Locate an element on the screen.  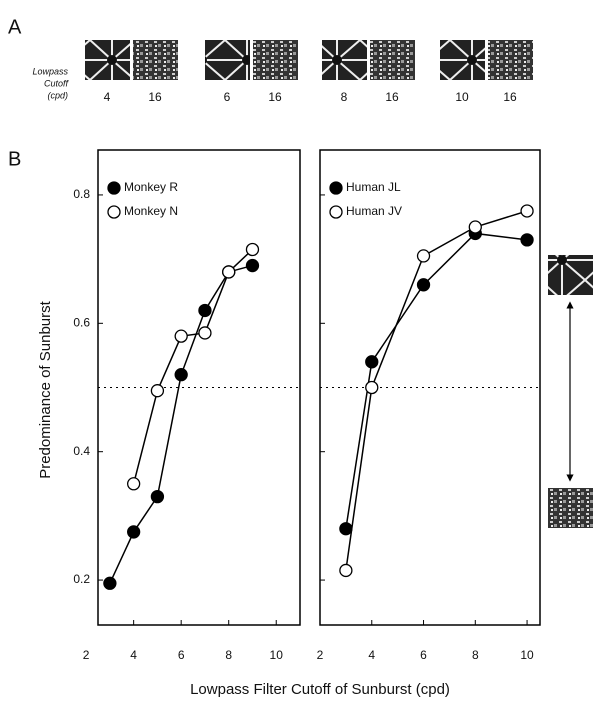
y-tick-label: 0.2 is located at coordinates (81, 579).